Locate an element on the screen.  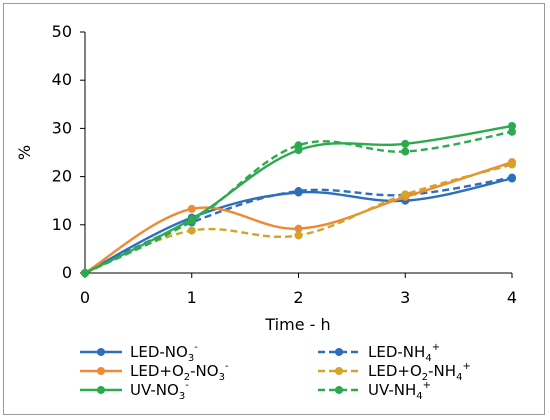
x-axis-title: Time - h is located at coordinates (297, 324).